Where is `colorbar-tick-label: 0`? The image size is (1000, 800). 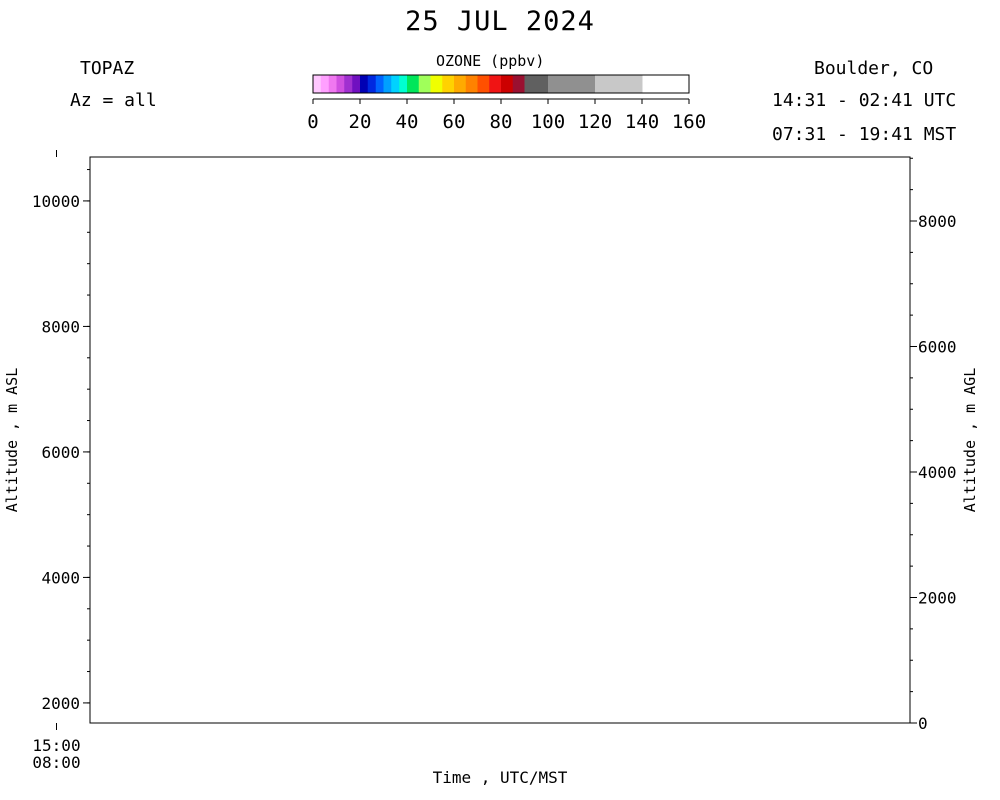 colorbar-tick-label: 0 is located at coordinates (312, 122).